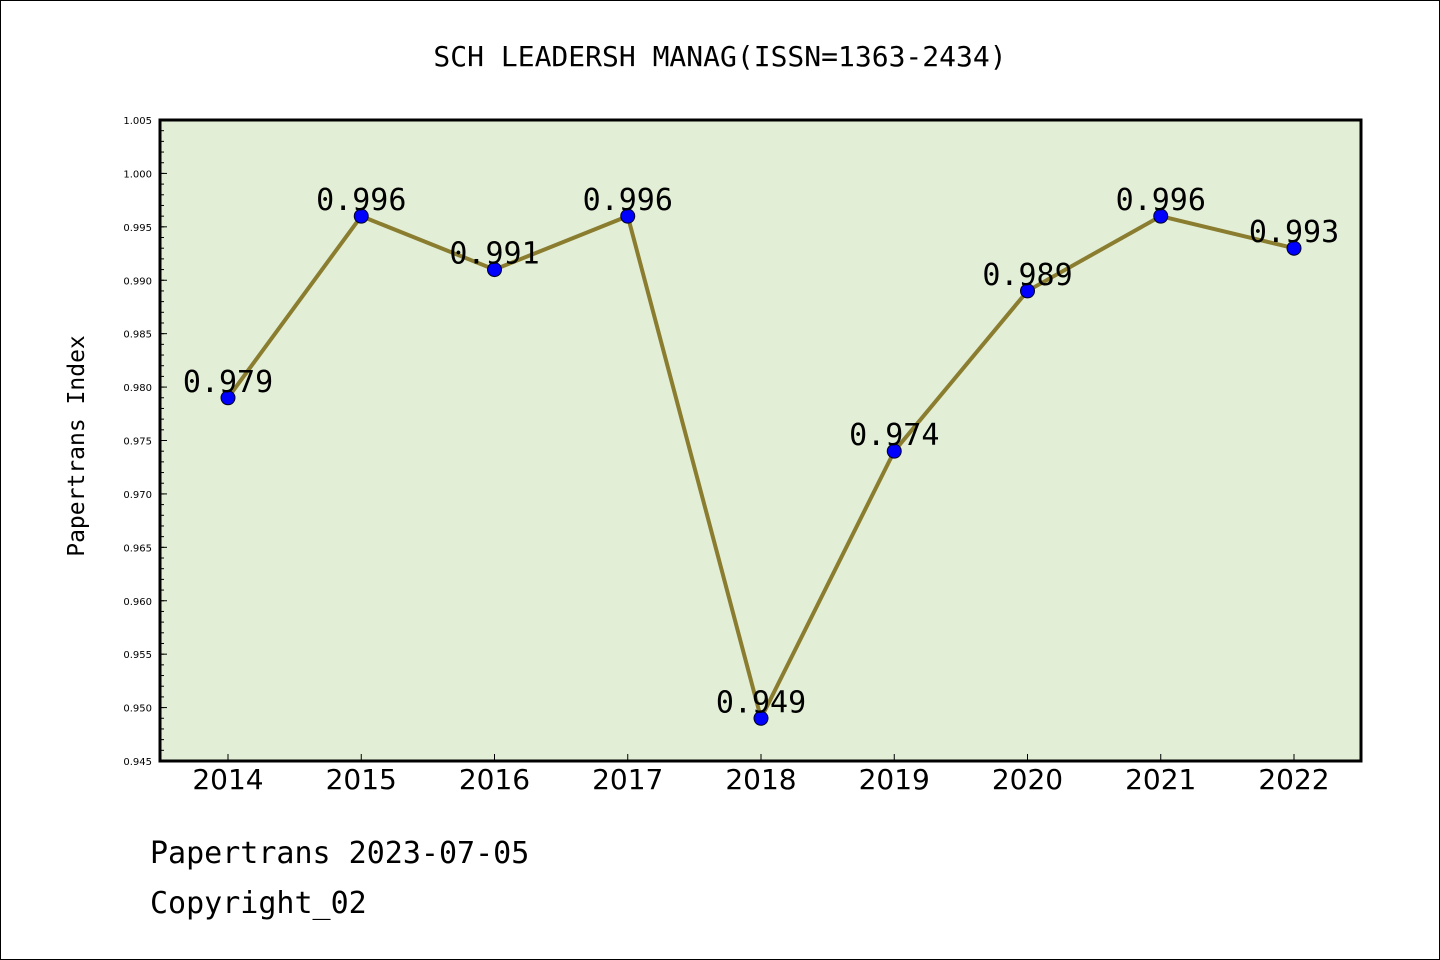 The width and height of the screenshot is (1440, 960). What do you see at coordinates (719, 56) in the screenshot?
I see `chart-title: SCH LEADERSH MANAG(ISSN=1363-2434)` at bounding box center [719, 56].